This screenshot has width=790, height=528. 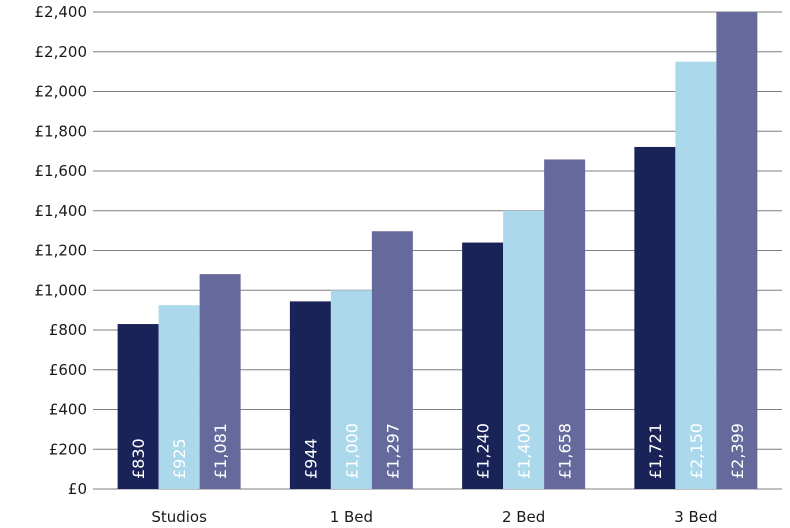 What do you see at coordinates (524, 451) in the screenshot?
I see `bar-data-label: £1,400` at bounding box center [524, 451].